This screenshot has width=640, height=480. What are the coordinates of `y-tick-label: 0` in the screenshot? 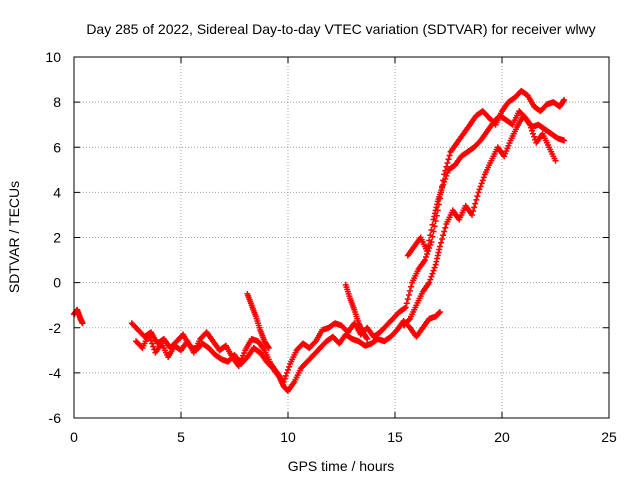 It's located at (57, 283).